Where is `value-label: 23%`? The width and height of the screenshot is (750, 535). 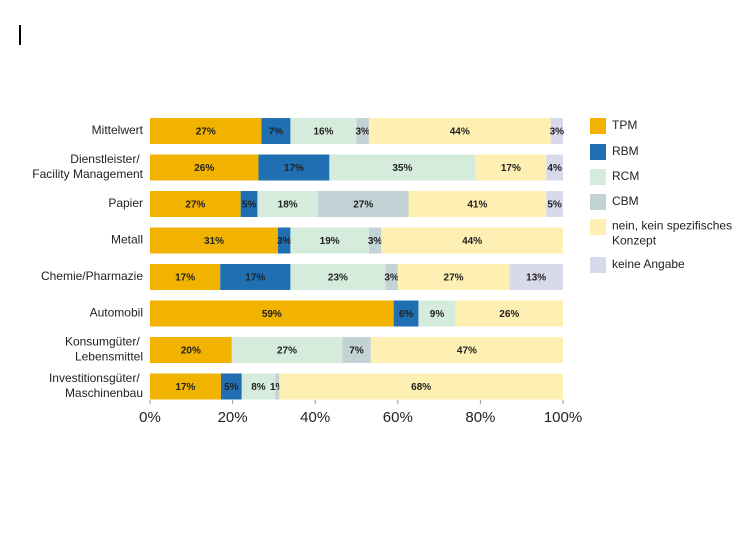
value-label: 23% is located at coordinates (338, 278).